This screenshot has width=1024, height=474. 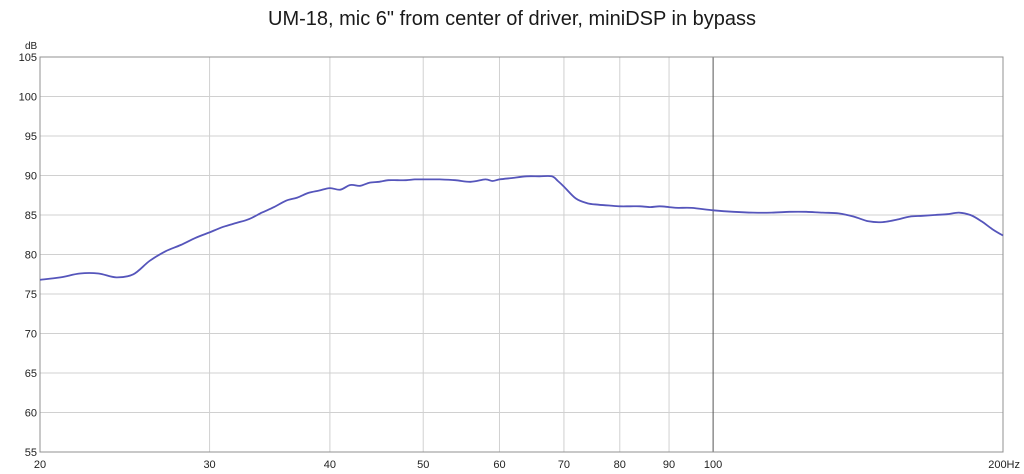 What do you see at coordinates (31, 335) in the screenshot?
I see `y-tick-label: 70` at bounding box center [31, 335].